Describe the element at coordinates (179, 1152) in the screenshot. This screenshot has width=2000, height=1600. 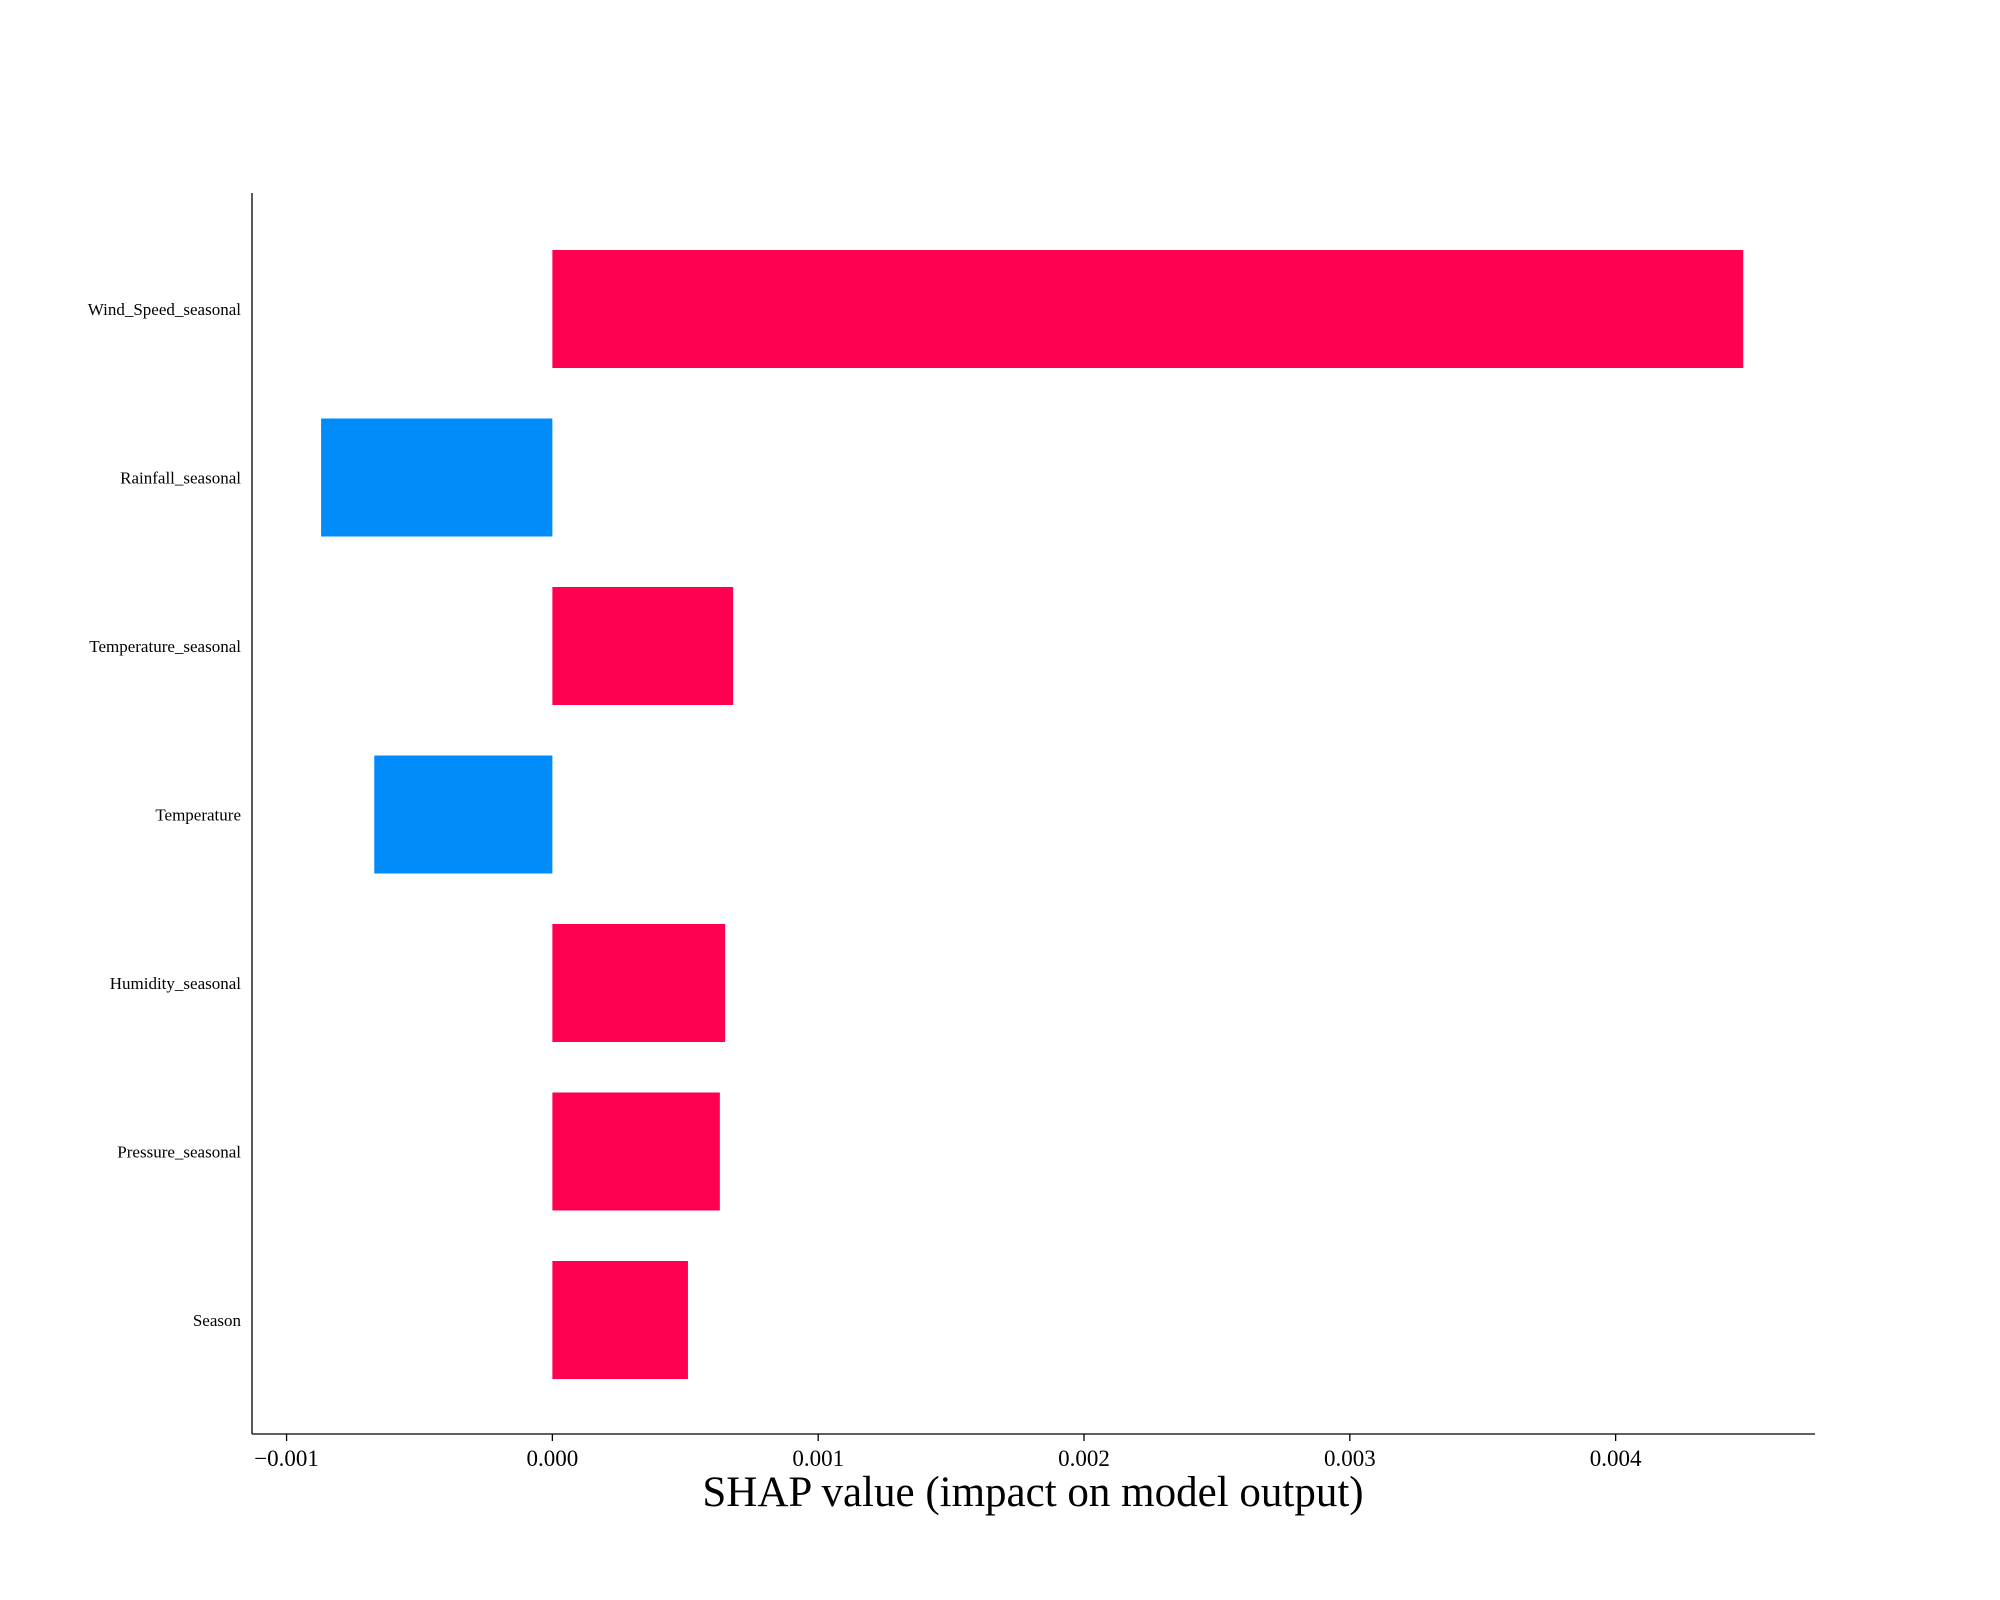
I see `feature-label: Pressure_seasonal` at that location.